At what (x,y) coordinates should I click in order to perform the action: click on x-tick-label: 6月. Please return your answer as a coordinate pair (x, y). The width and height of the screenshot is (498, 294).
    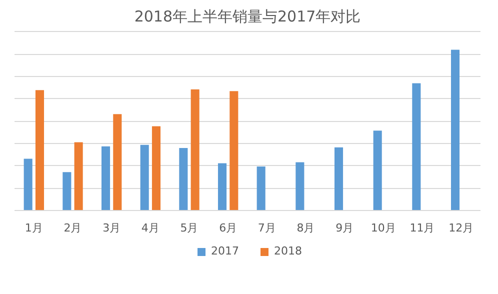
    Looking at the image, I should click on (228, 228).